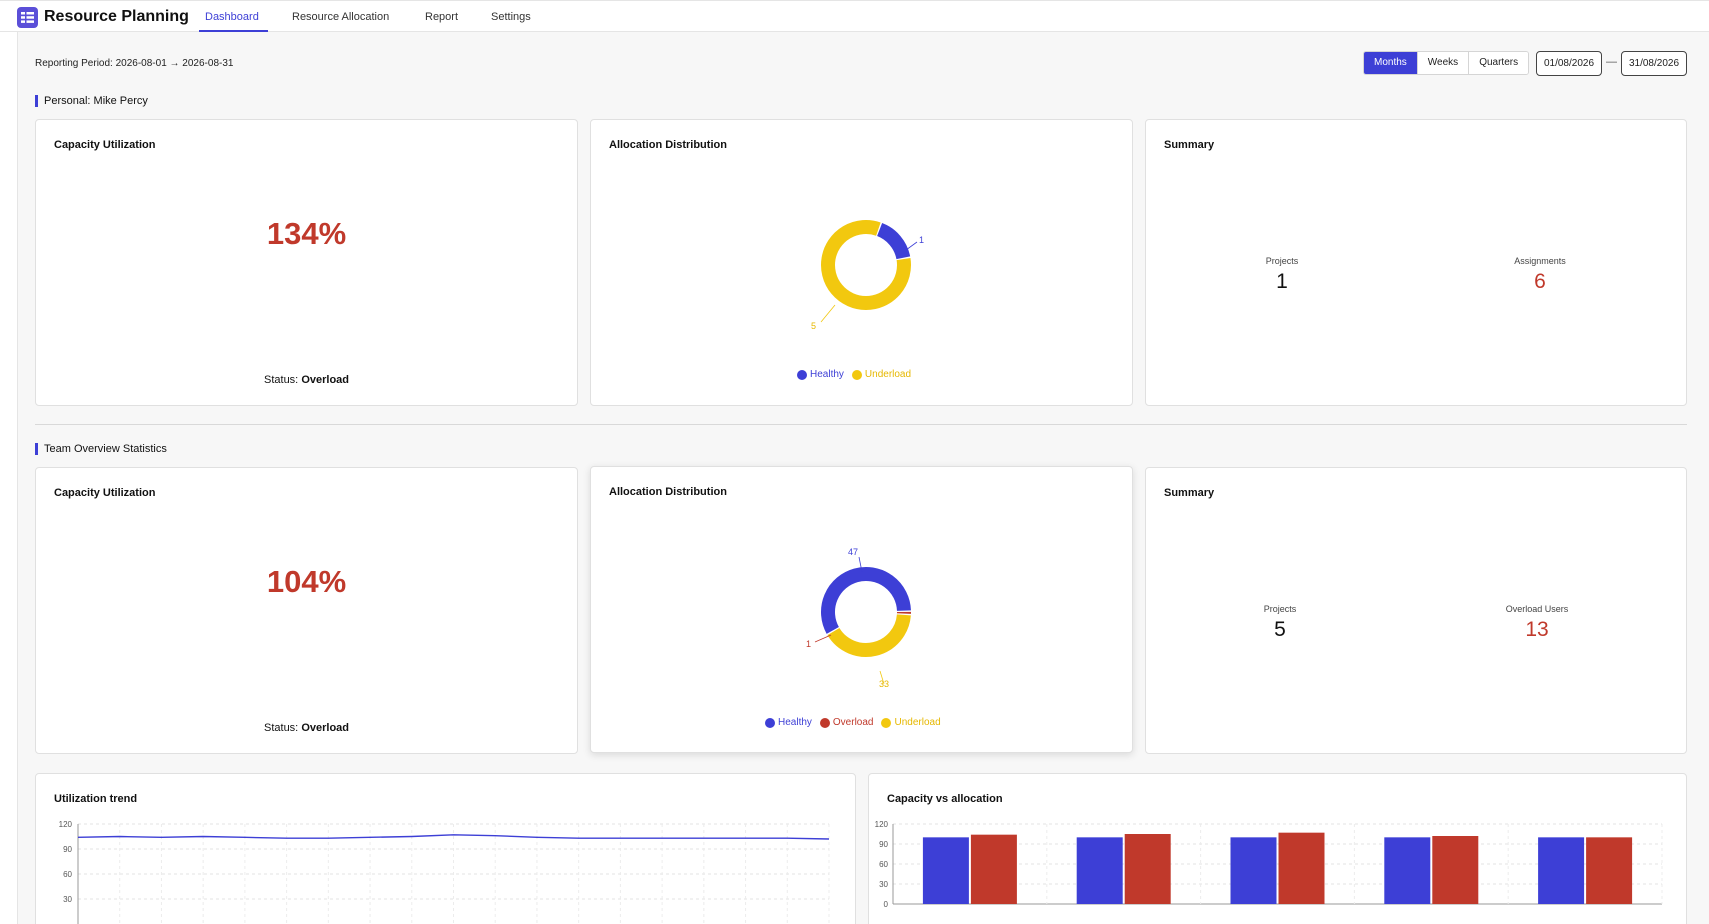 The height and width of the screenshot is (924, 1709). I want to click on slice-label-overload: 1, so click(808, 644).